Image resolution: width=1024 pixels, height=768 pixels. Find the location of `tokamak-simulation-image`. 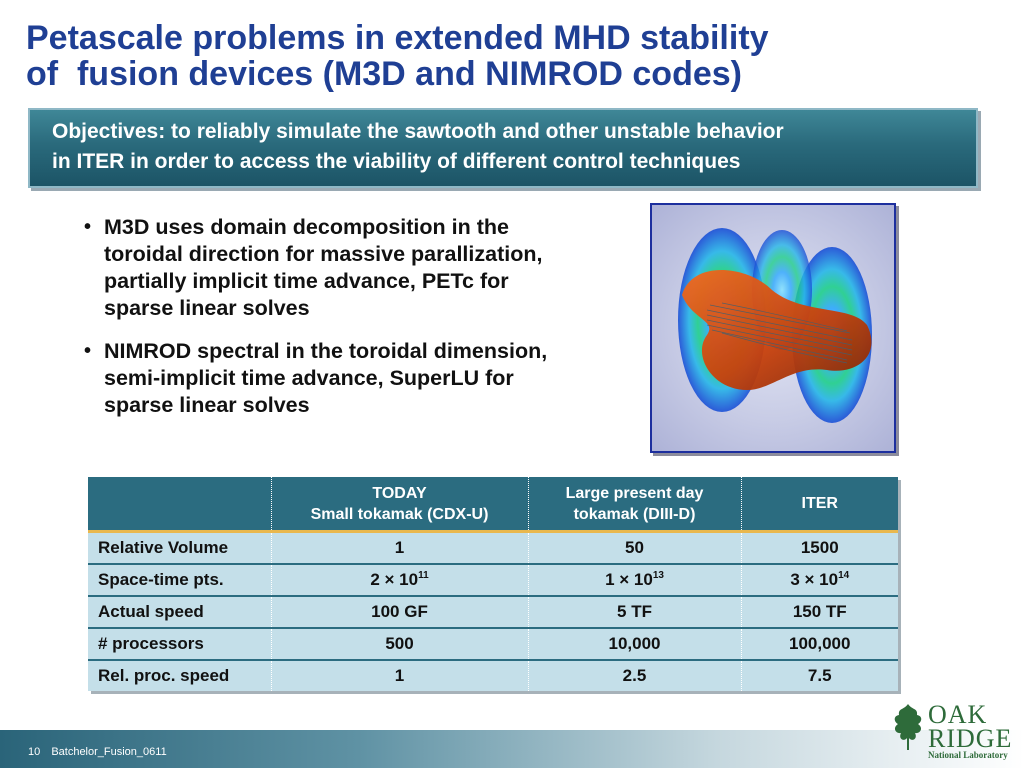

tokamak-simulation-image is located at coordinates (773, 328).